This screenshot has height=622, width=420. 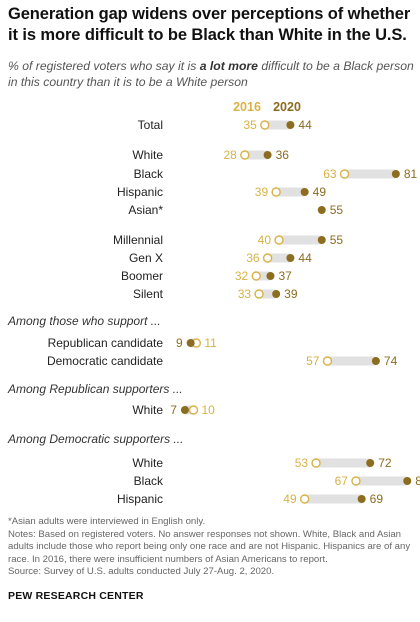 I want to click on row-label: Total, so click(x=150, y=125).